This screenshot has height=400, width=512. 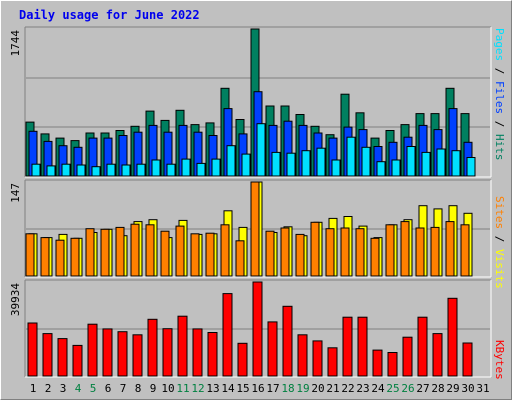 I want to click on chart-title: Daily usage for June 2022, so click(x=109, y=15).